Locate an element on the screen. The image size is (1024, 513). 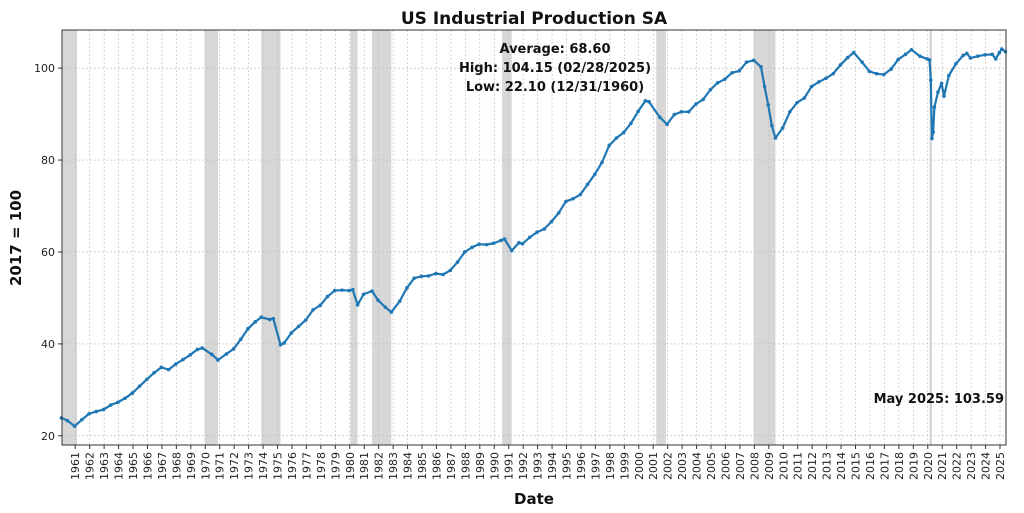
x-tick-label: 1986 is located at coordinates (436, 466).